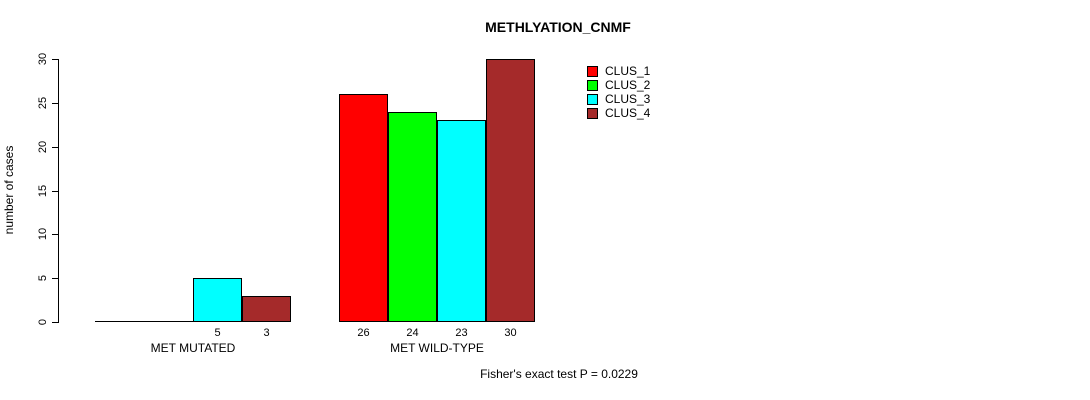  What do you see at coordinates (43, 59) in the screenshot?
I see `y-tick-label: 30` at bounding box center [43, 59].